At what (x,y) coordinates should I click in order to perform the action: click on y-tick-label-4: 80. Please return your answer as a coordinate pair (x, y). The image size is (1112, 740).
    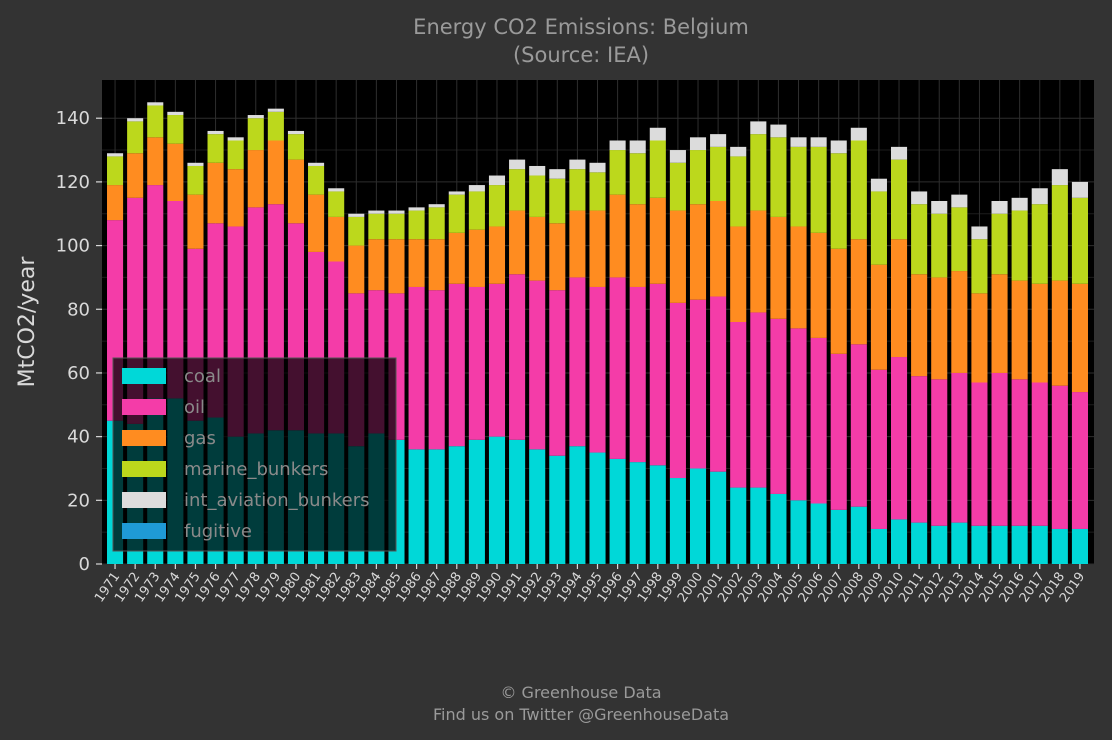
    Looking at the image, I should click on (78, 309).